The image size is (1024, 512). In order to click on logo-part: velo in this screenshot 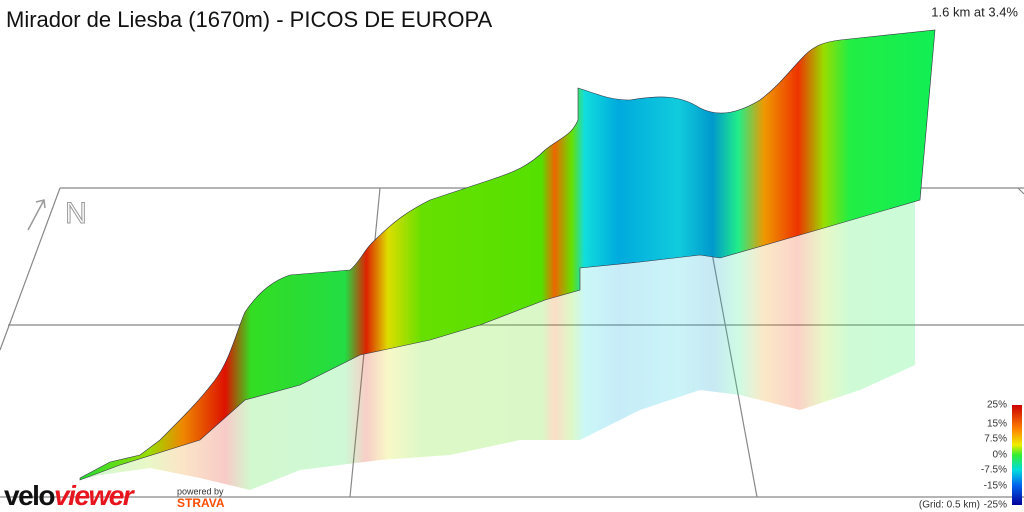, I will do `click(29, 495)`.